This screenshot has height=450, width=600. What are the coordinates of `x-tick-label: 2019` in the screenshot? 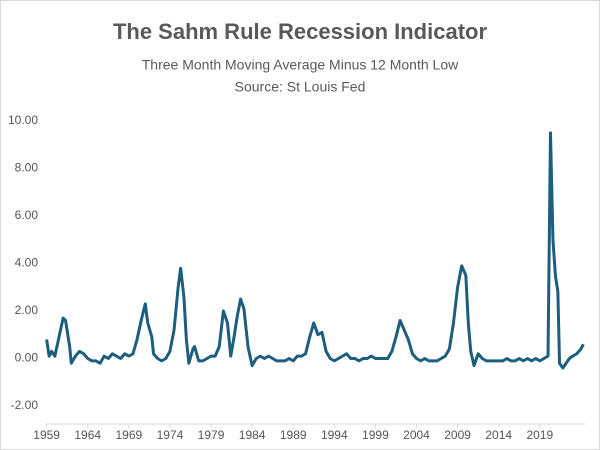 It's located at (539, 435).